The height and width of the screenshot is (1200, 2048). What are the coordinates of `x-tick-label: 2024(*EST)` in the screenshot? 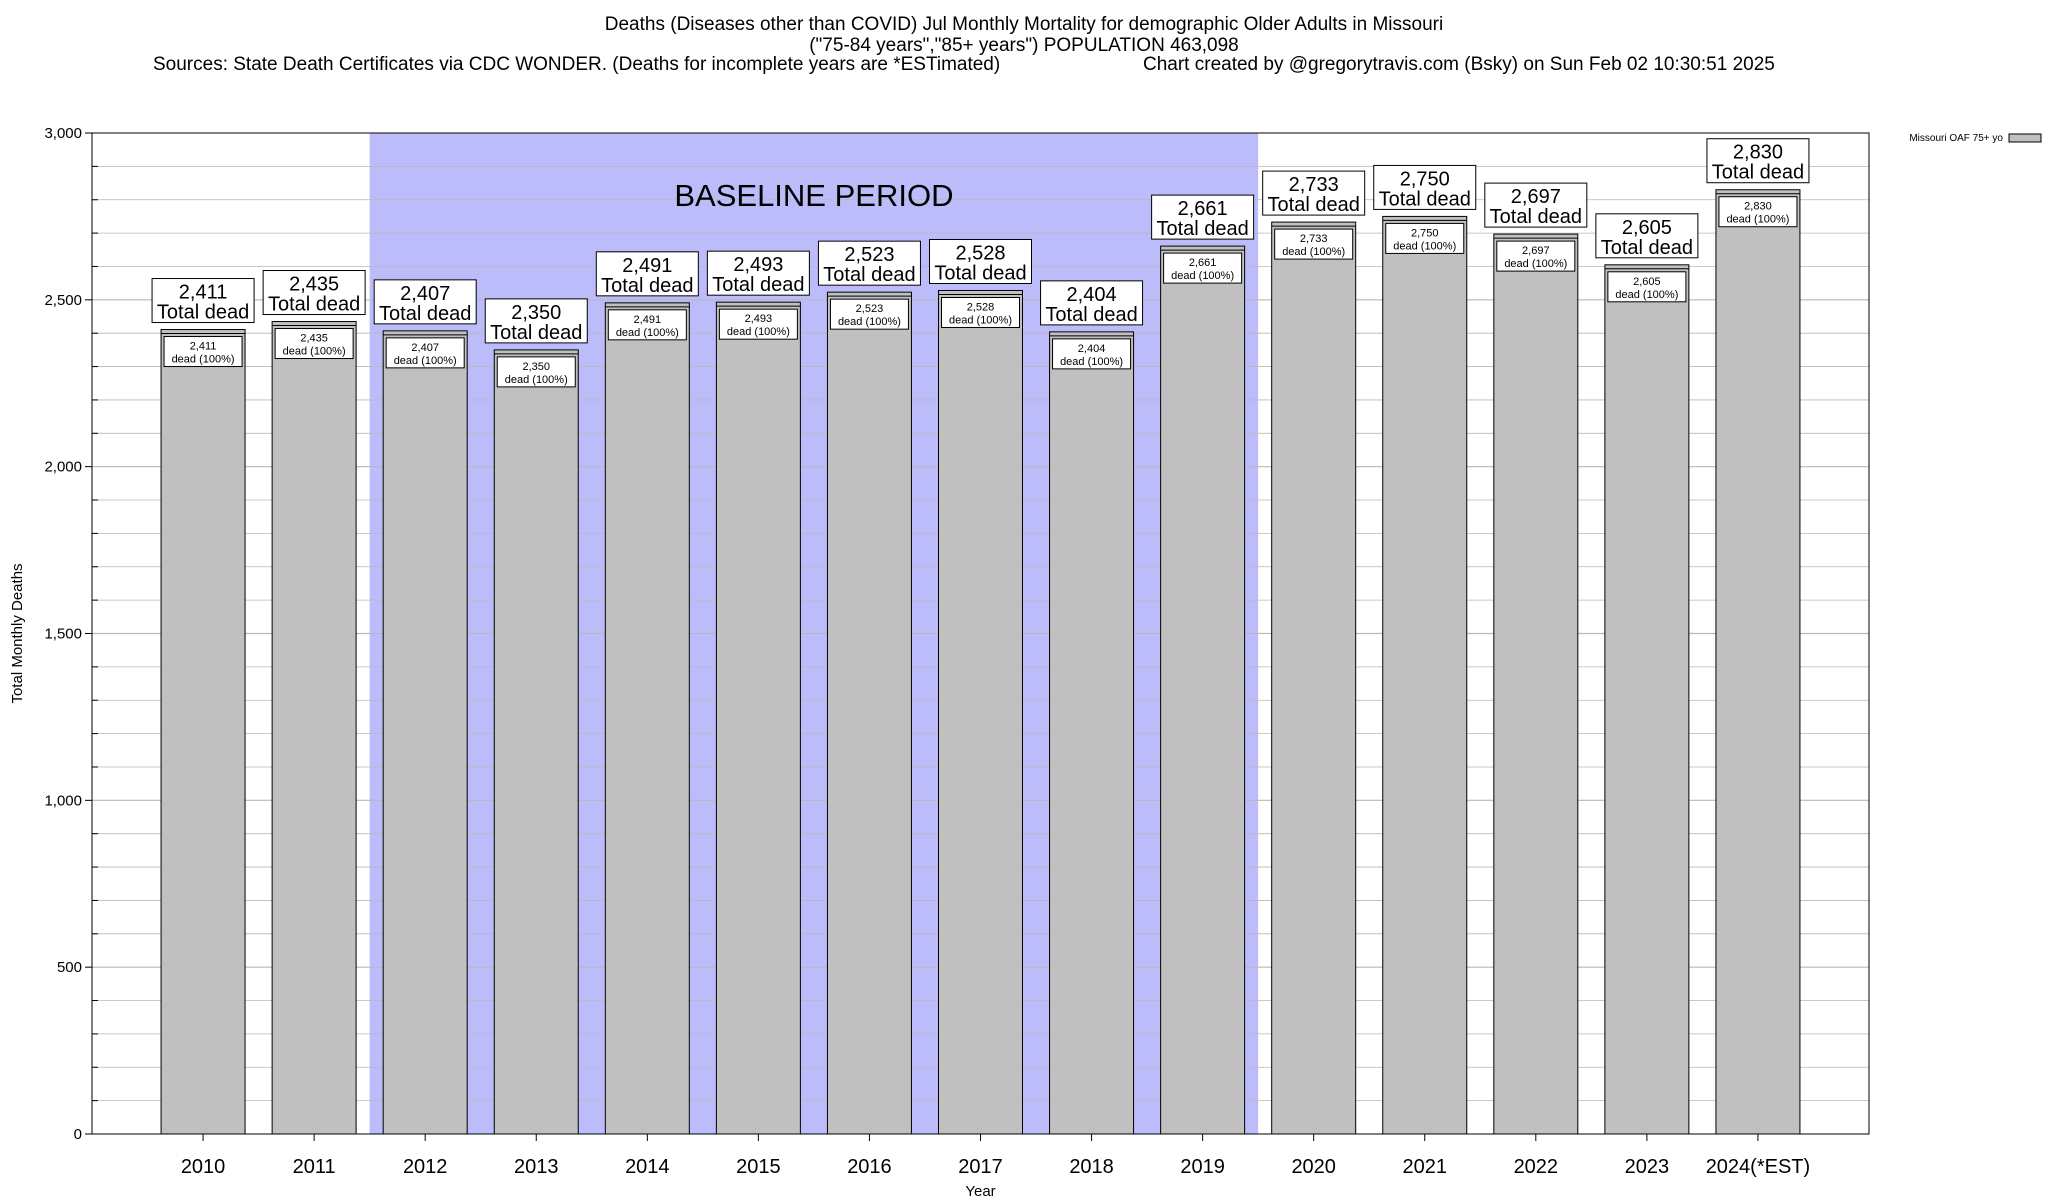 It's located at (1758, 1167).